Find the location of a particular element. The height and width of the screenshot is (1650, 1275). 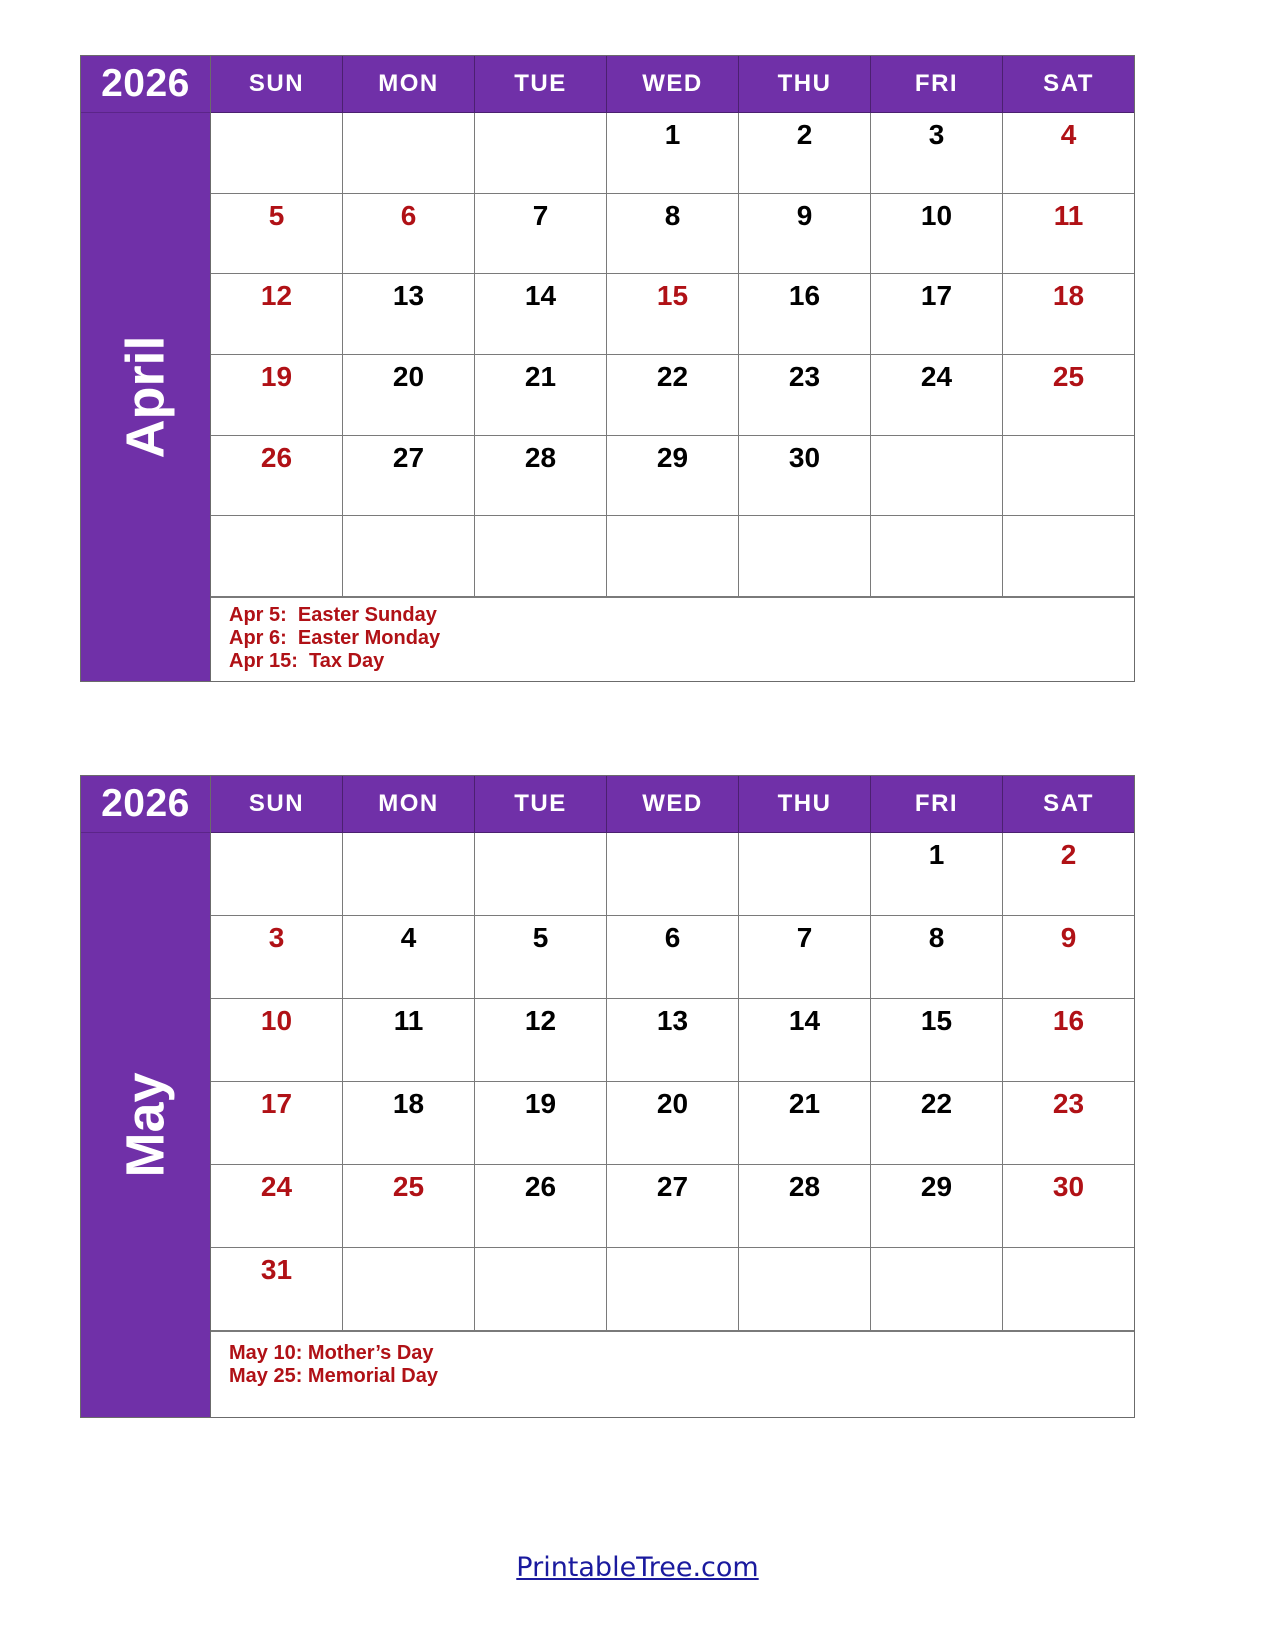

weekday-header-sun: SUN is located at coordinates (277, 84).